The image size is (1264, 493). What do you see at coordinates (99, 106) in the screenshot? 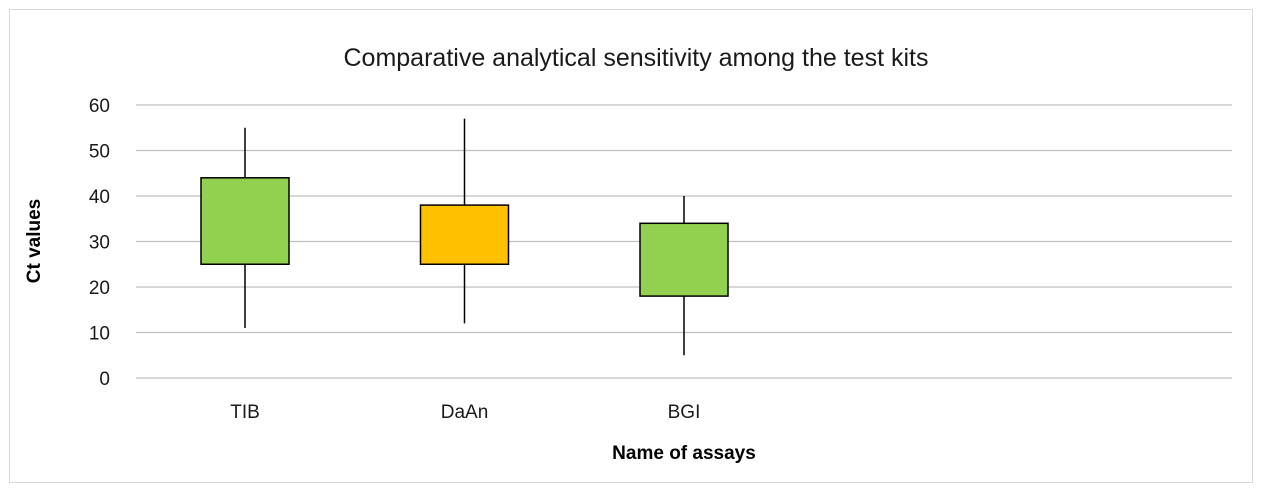
I see `y-tick-label: 60` at bounding box center [99, 106].